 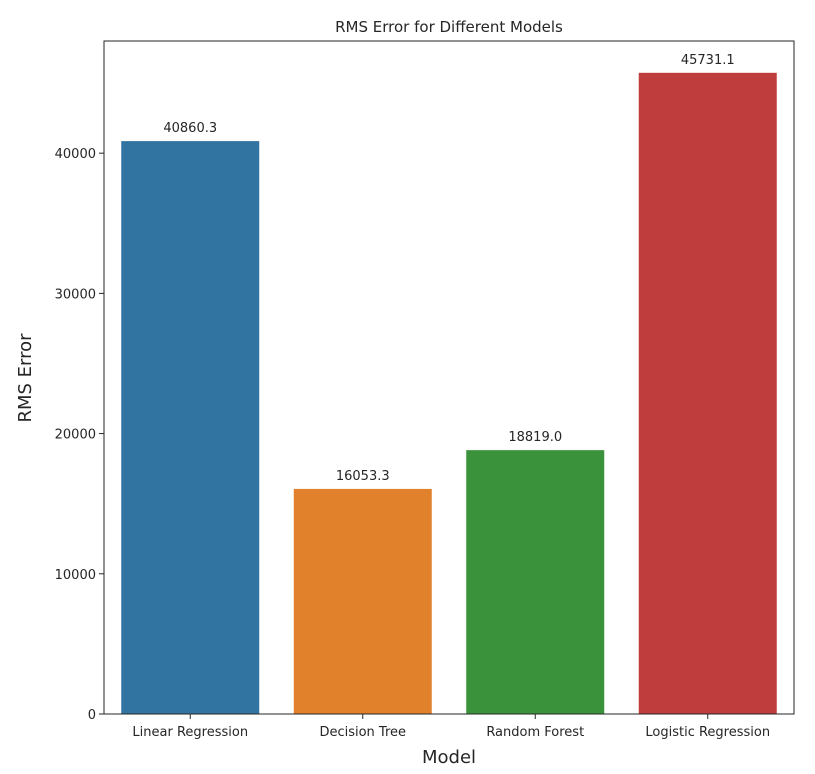 I want to click on bar-value-label: 40860.3, so click(x=190, y=128).